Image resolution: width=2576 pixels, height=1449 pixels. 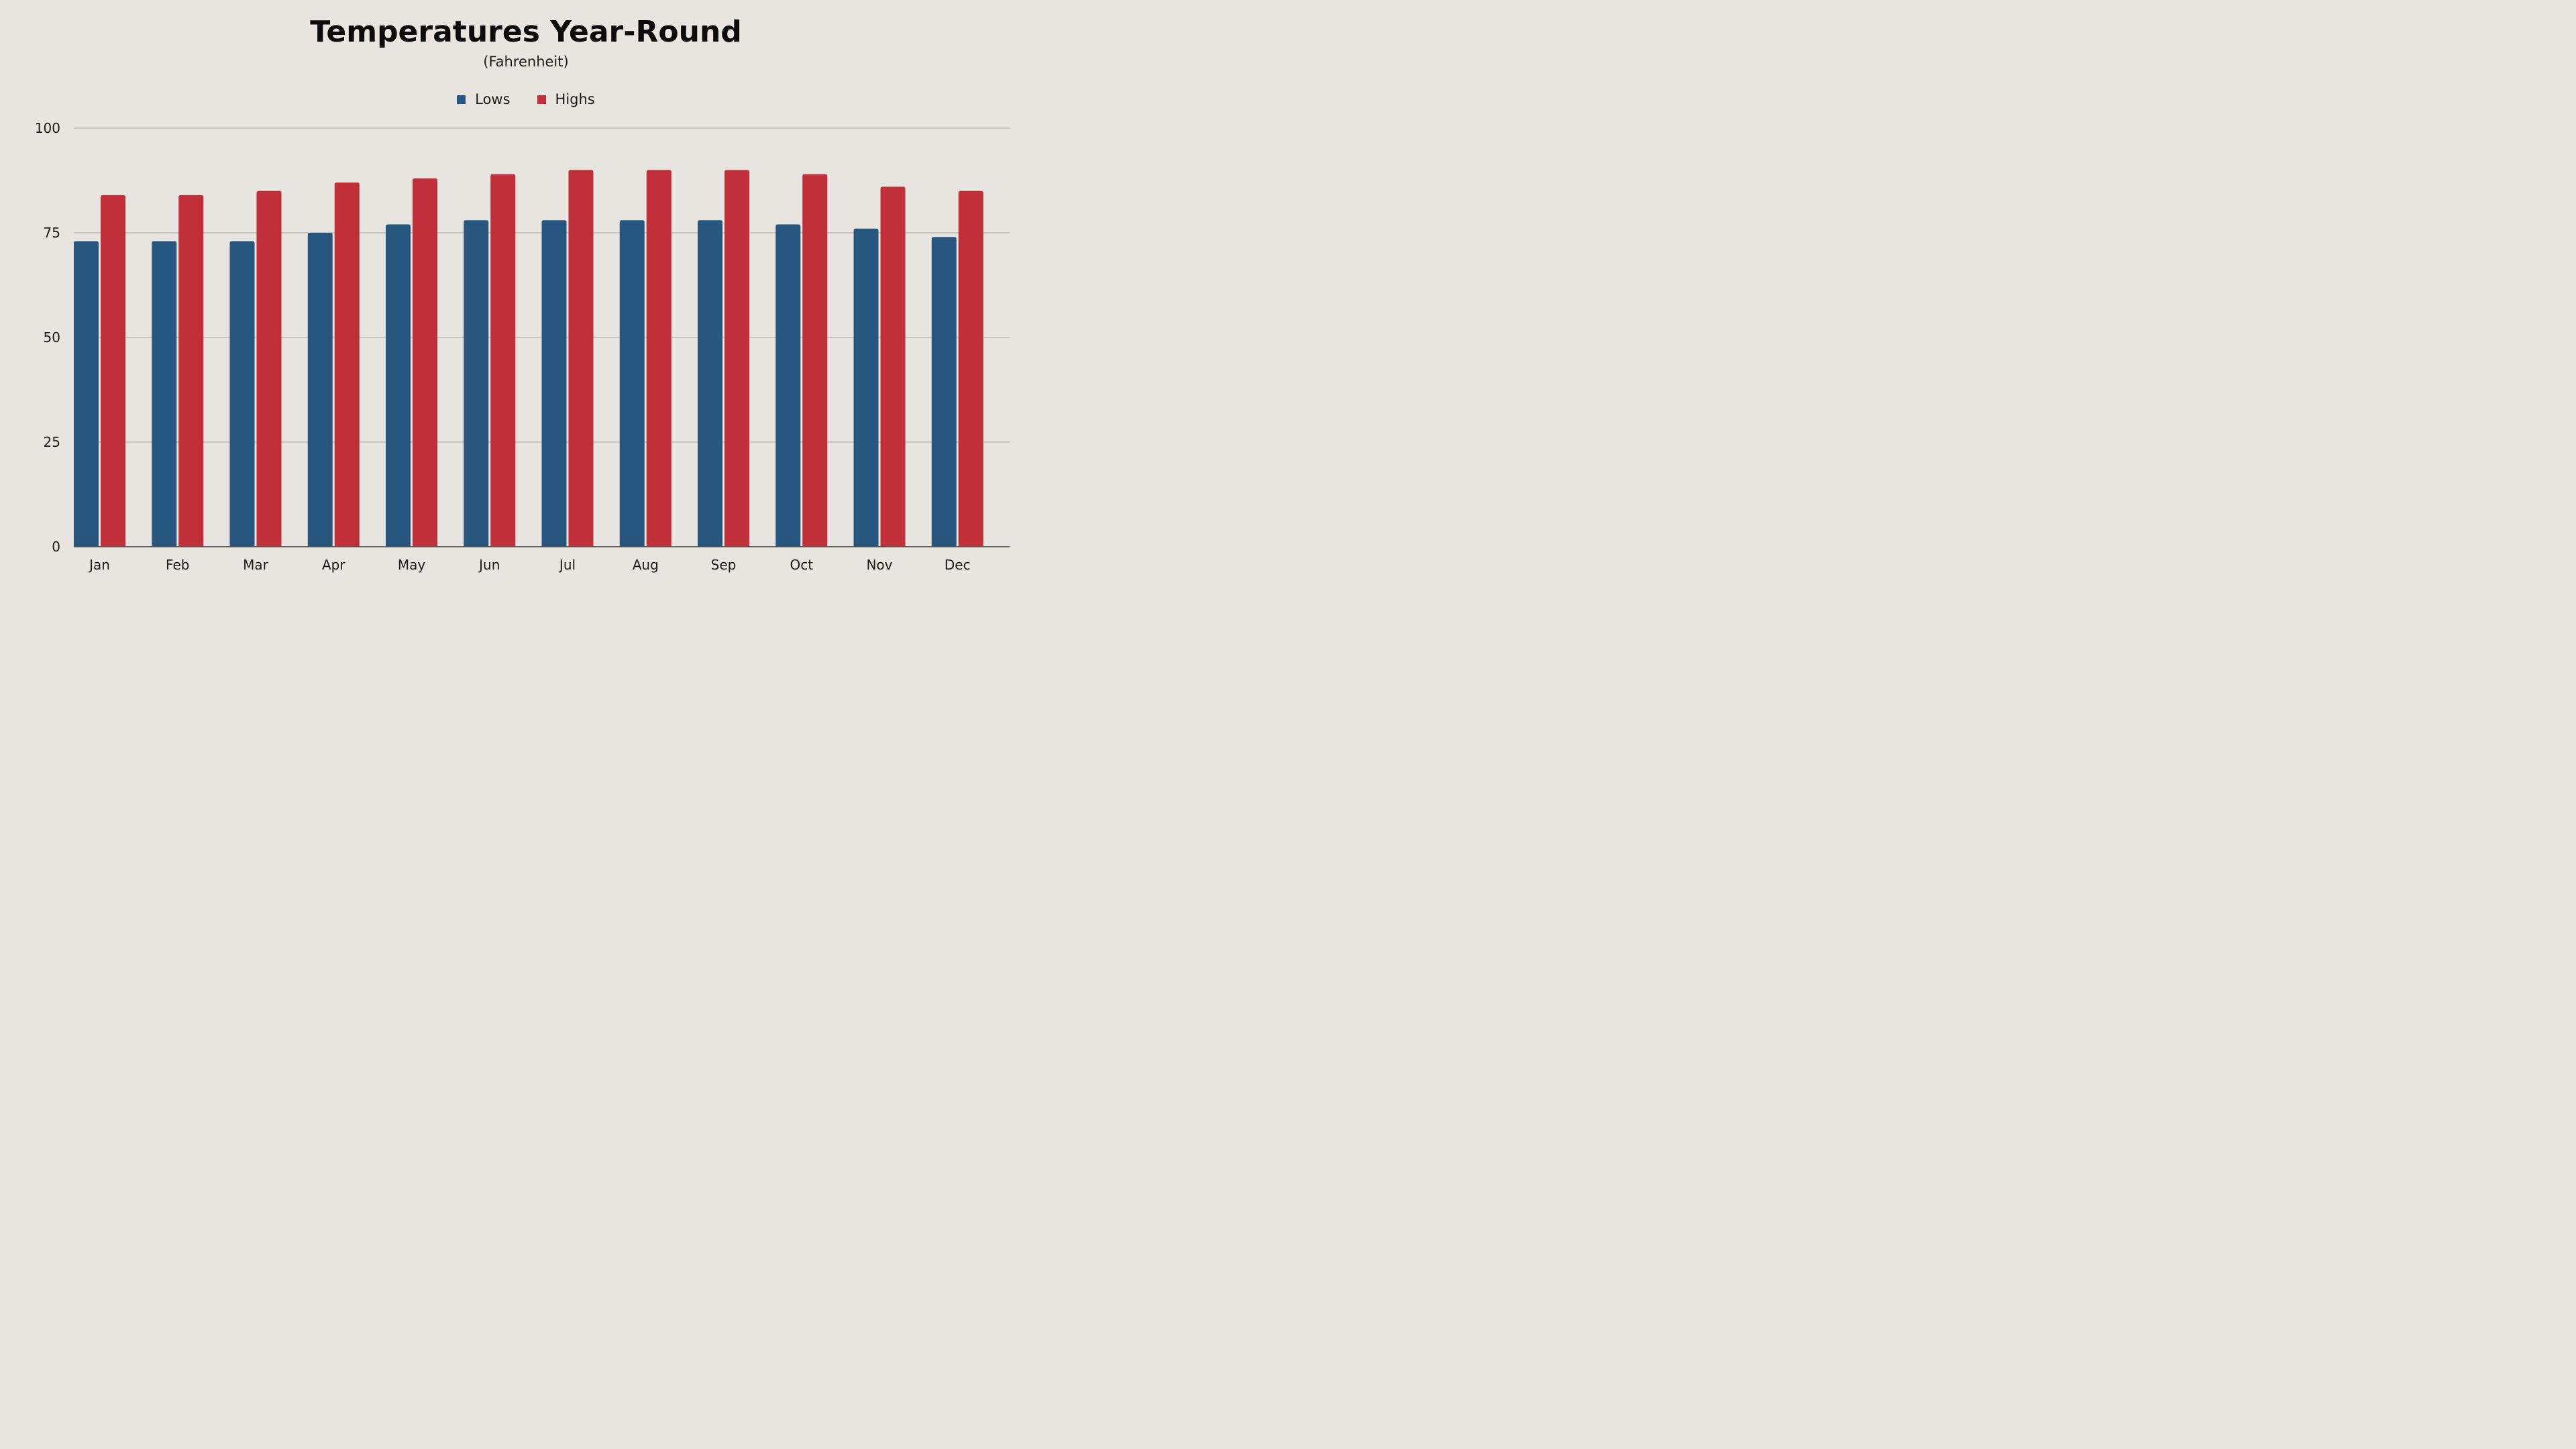 What do you see at coordinates (425, 362) in the screenshot?
I see `bar-highs-may` at bounding box center [425, 362].